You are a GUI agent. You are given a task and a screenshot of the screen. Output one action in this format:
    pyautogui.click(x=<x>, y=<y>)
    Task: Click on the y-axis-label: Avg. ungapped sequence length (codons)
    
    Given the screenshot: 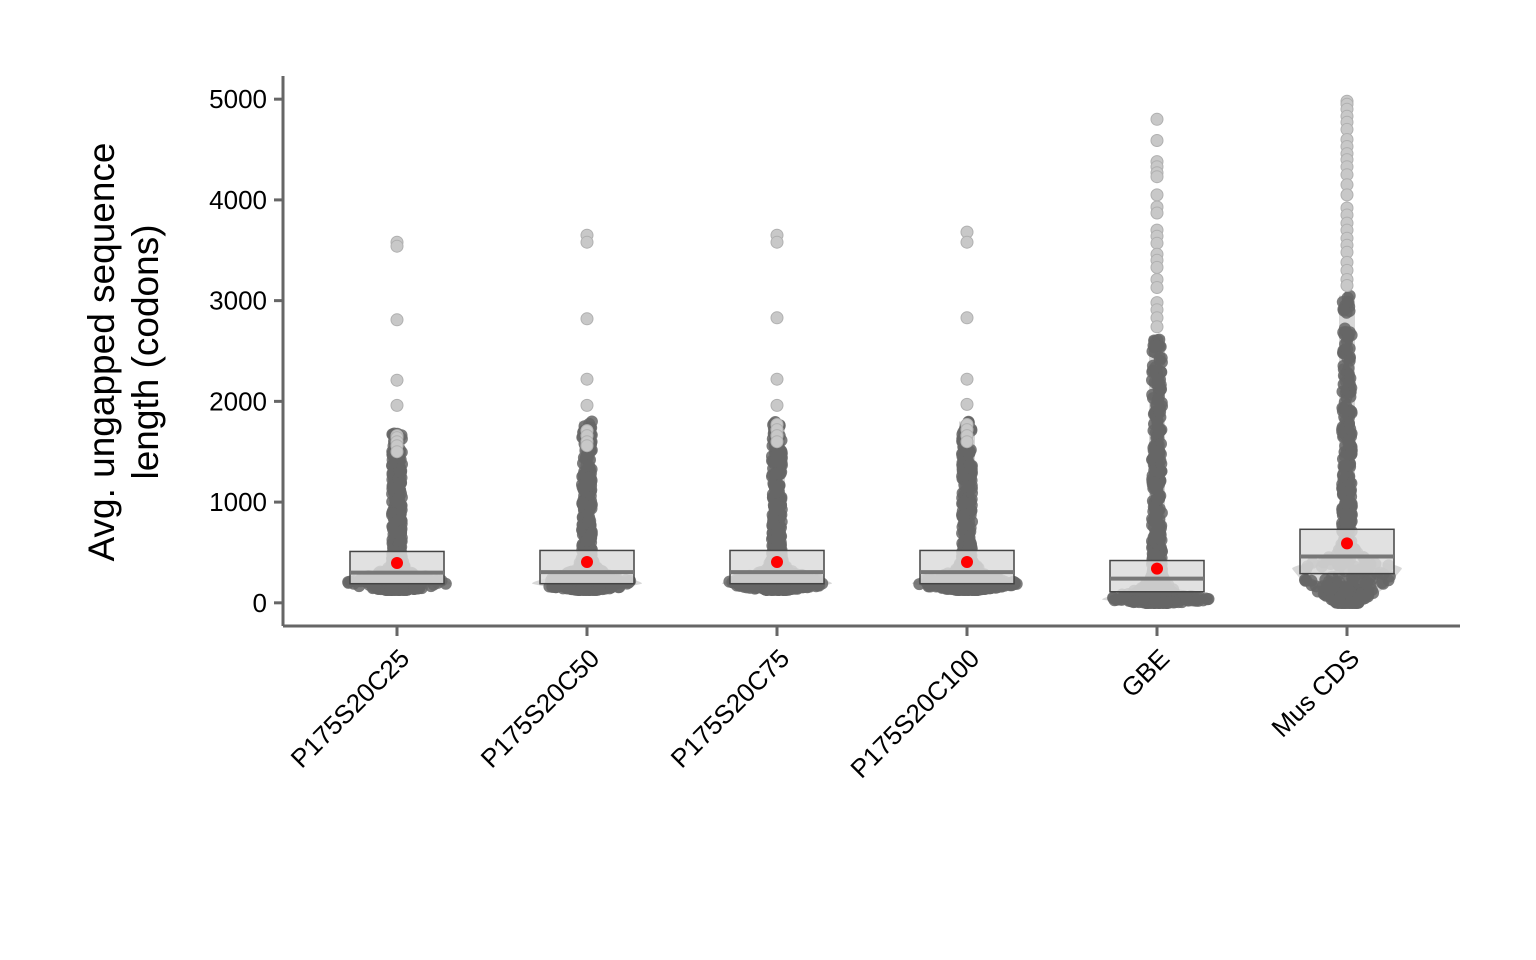 What is the action you would take?
    pyautogui.click(x=123, y=351)
    